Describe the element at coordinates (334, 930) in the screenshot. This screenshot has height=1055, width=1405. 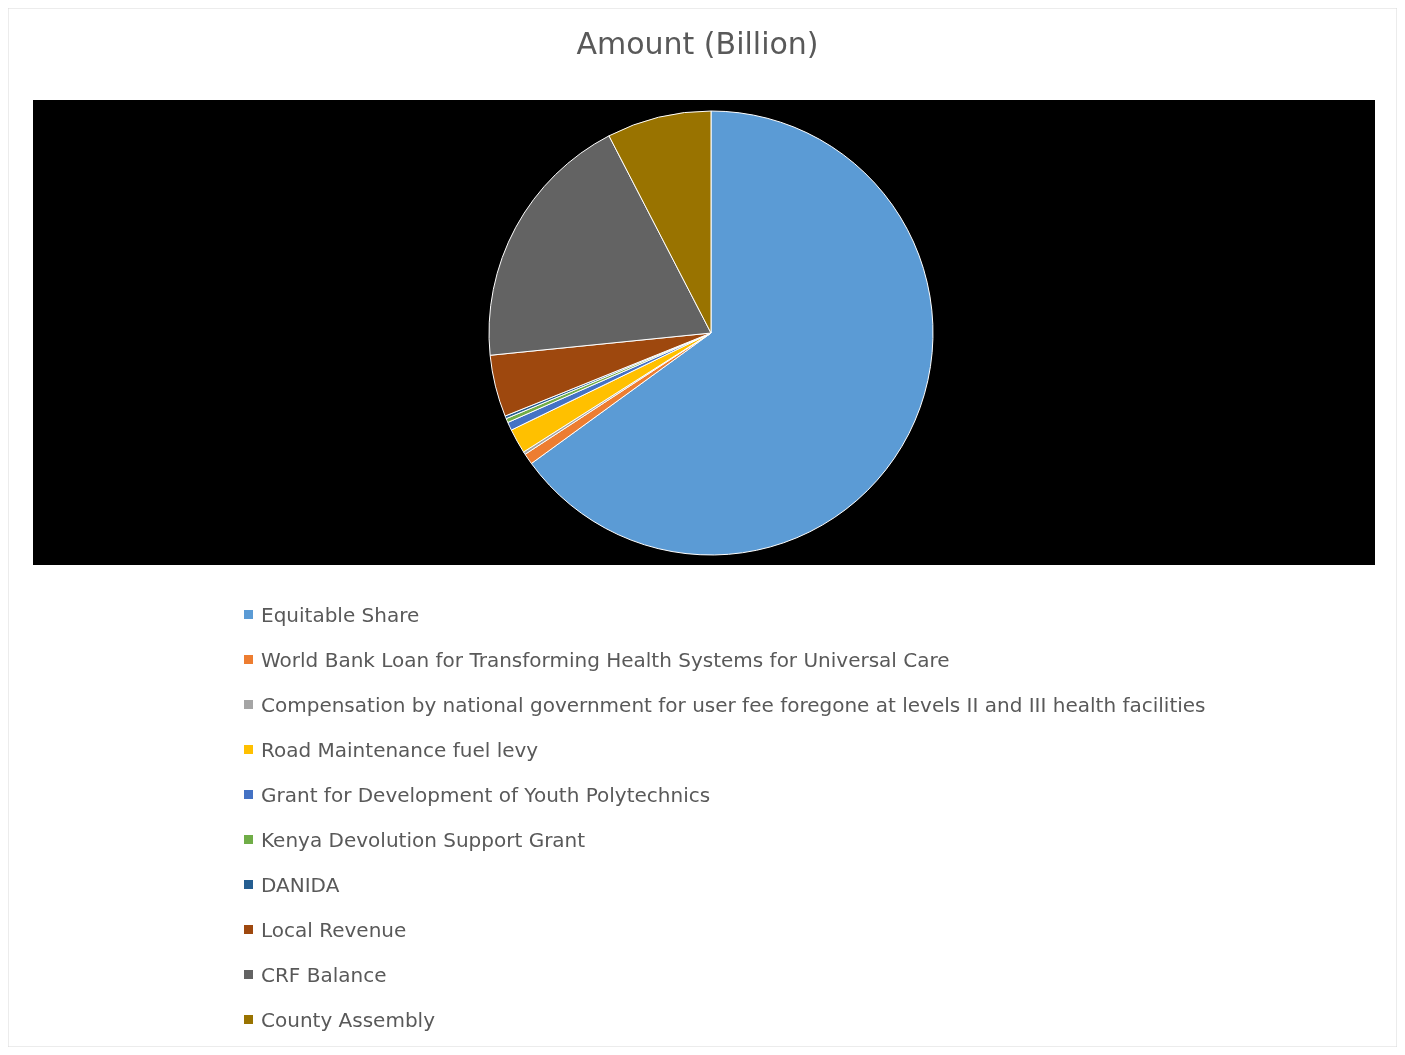
I see `legend-label: Local Revenue` at that location.